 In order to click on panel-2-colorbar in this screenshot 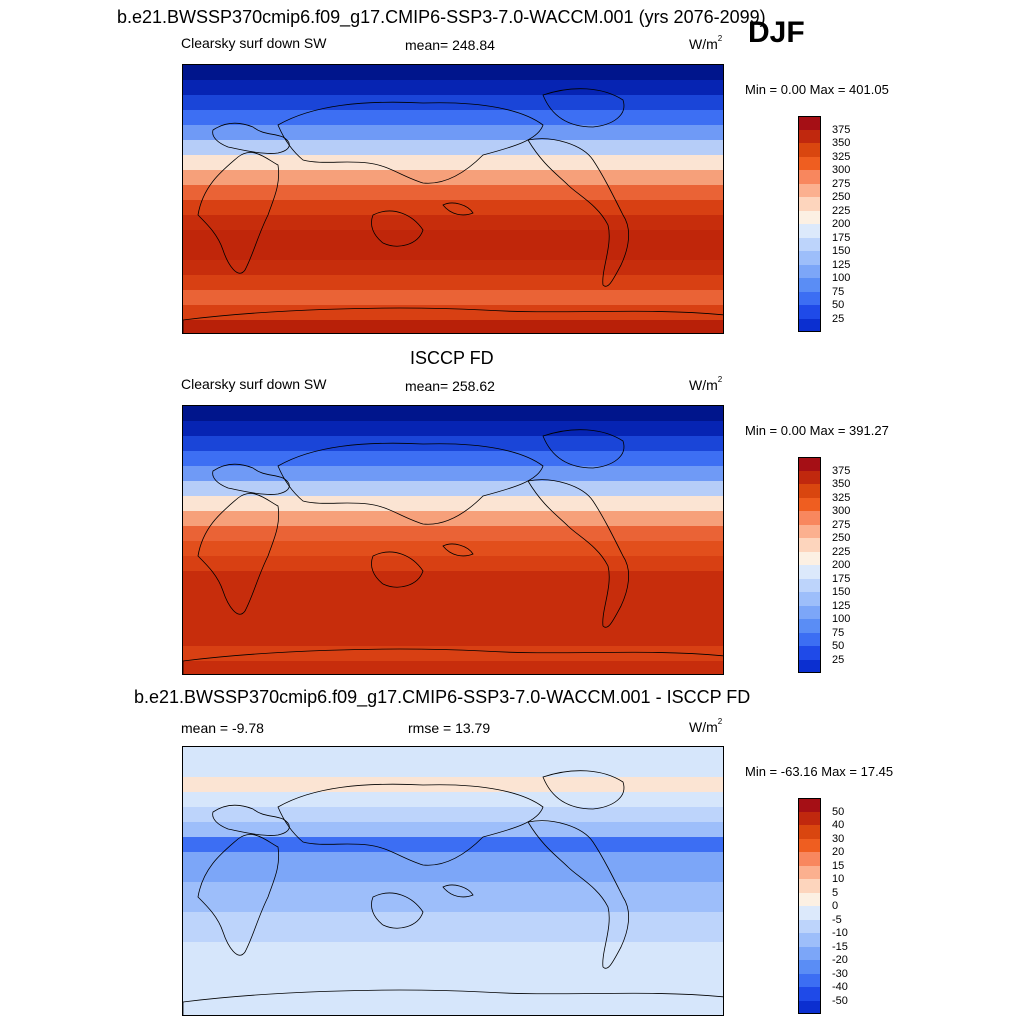, I will do `click(809, 565)`.